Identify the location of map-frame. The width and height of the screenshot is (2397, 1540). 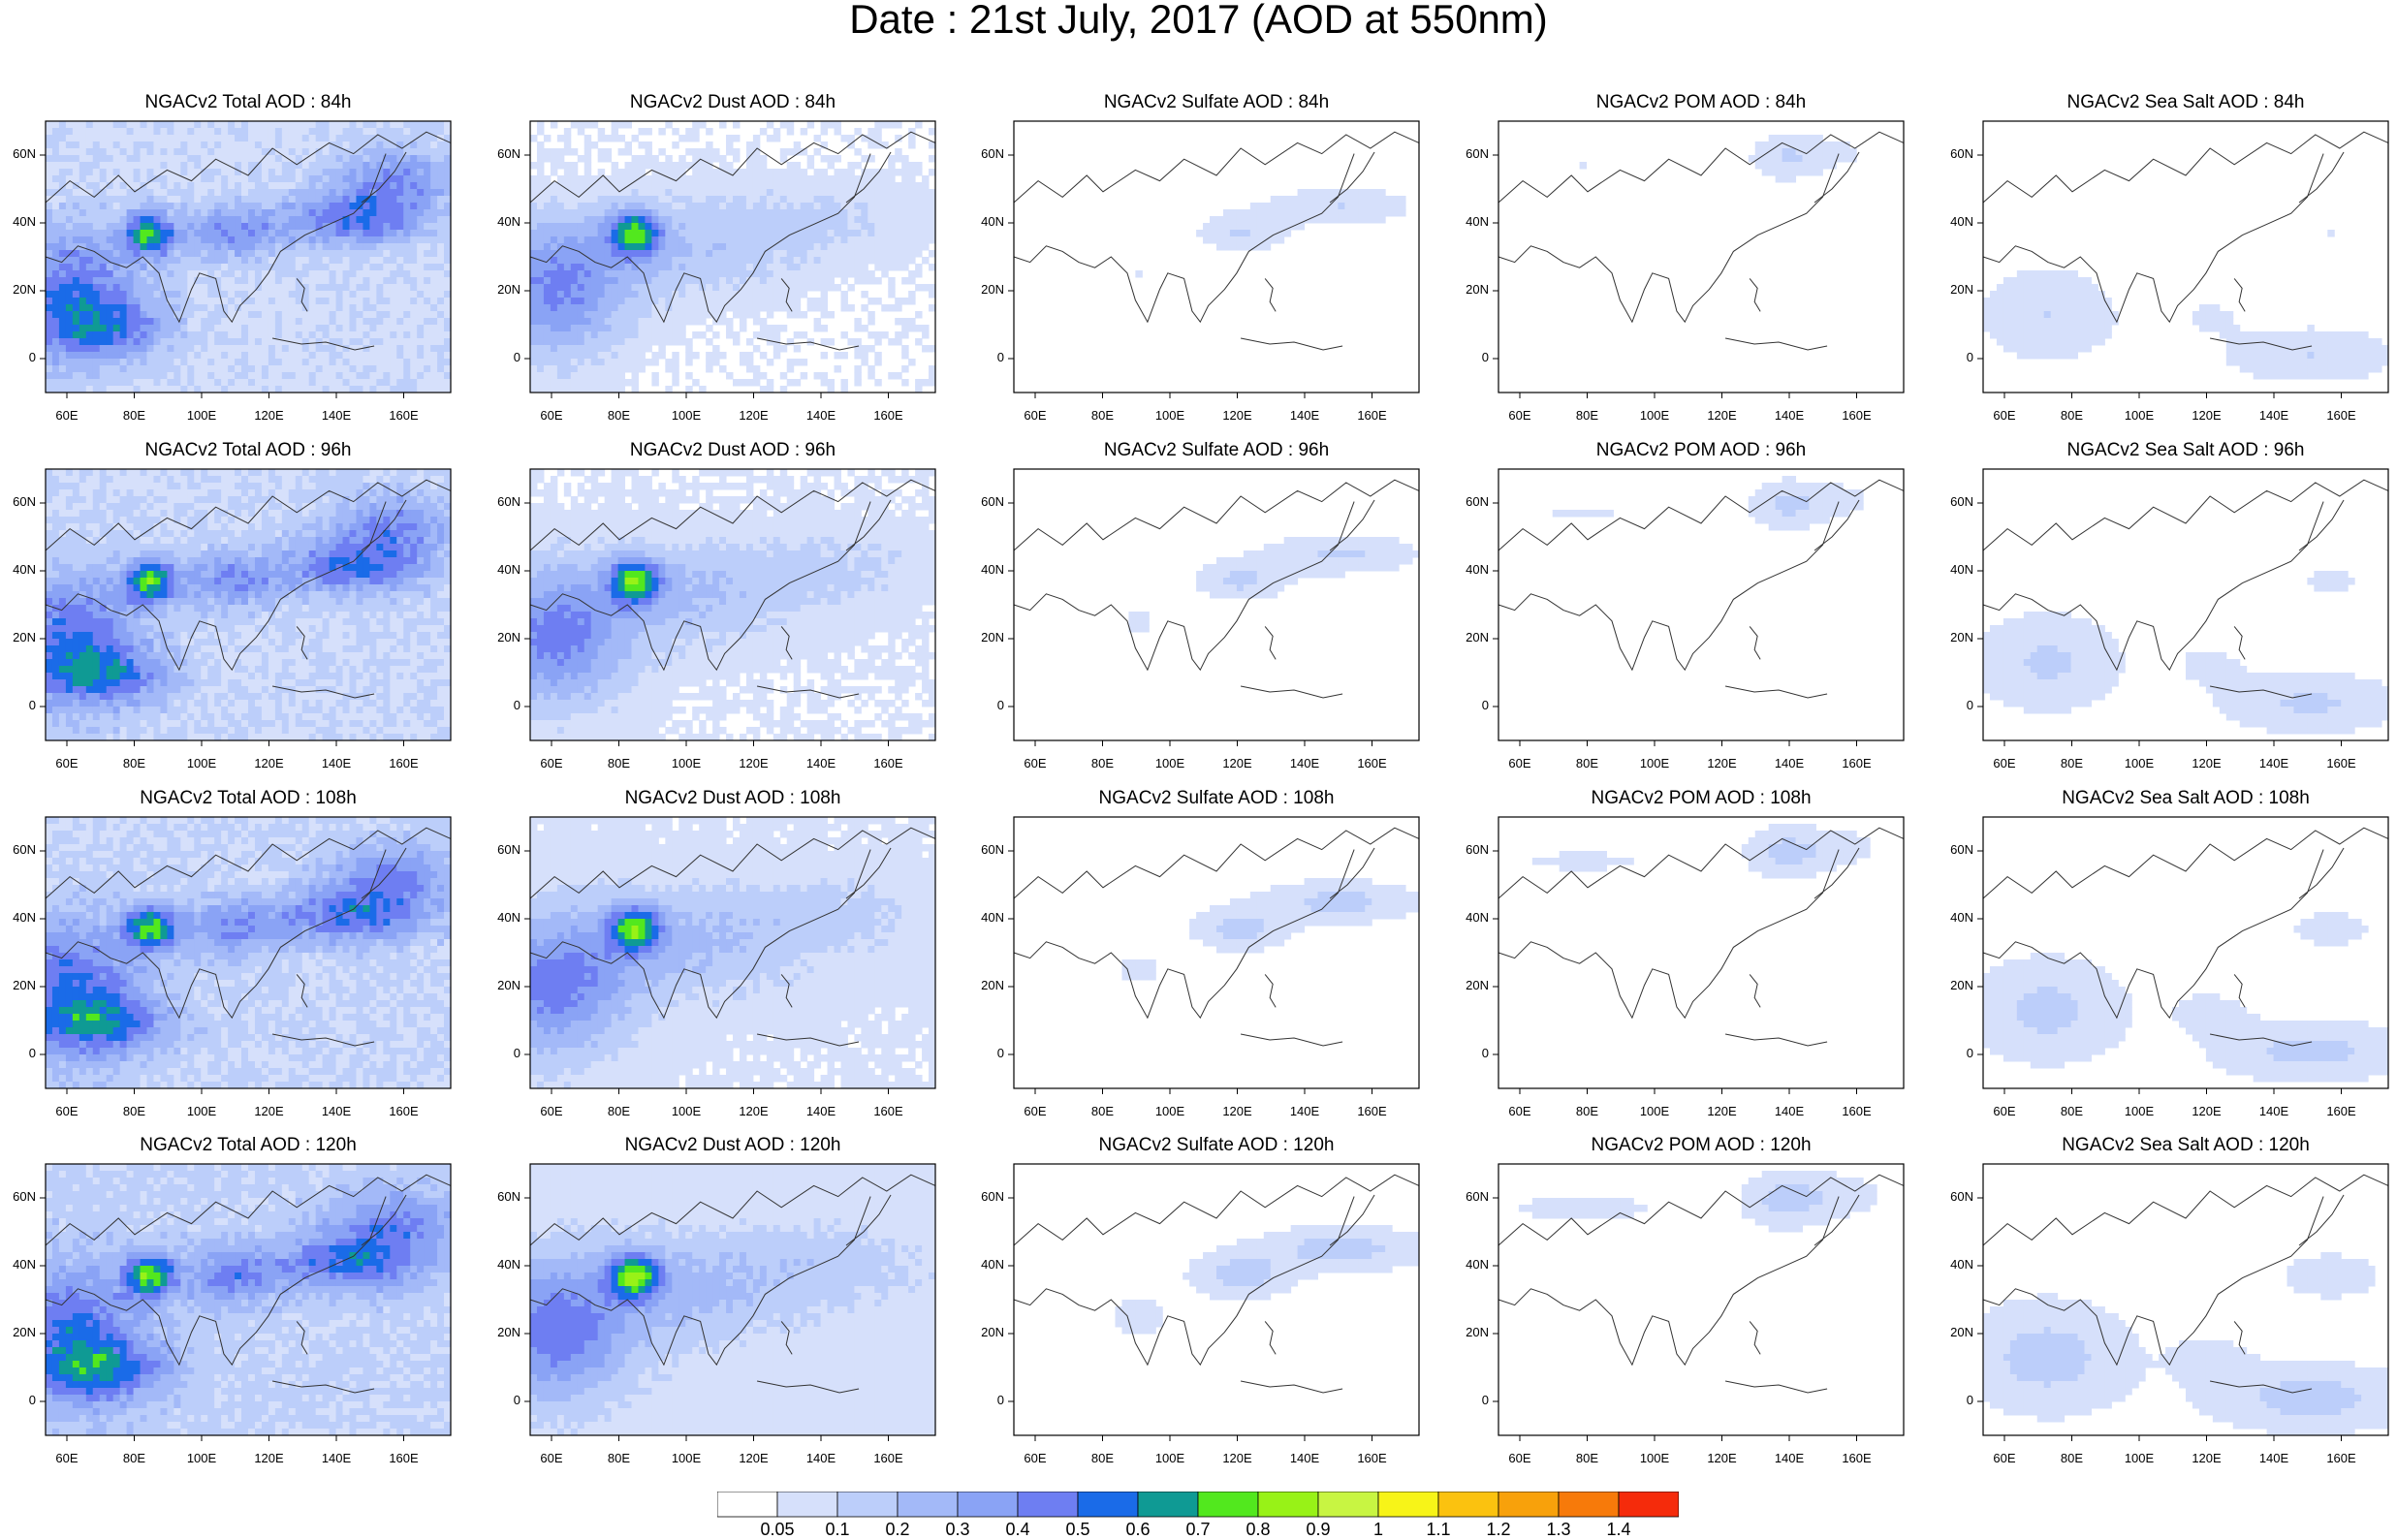
(1216, 257).